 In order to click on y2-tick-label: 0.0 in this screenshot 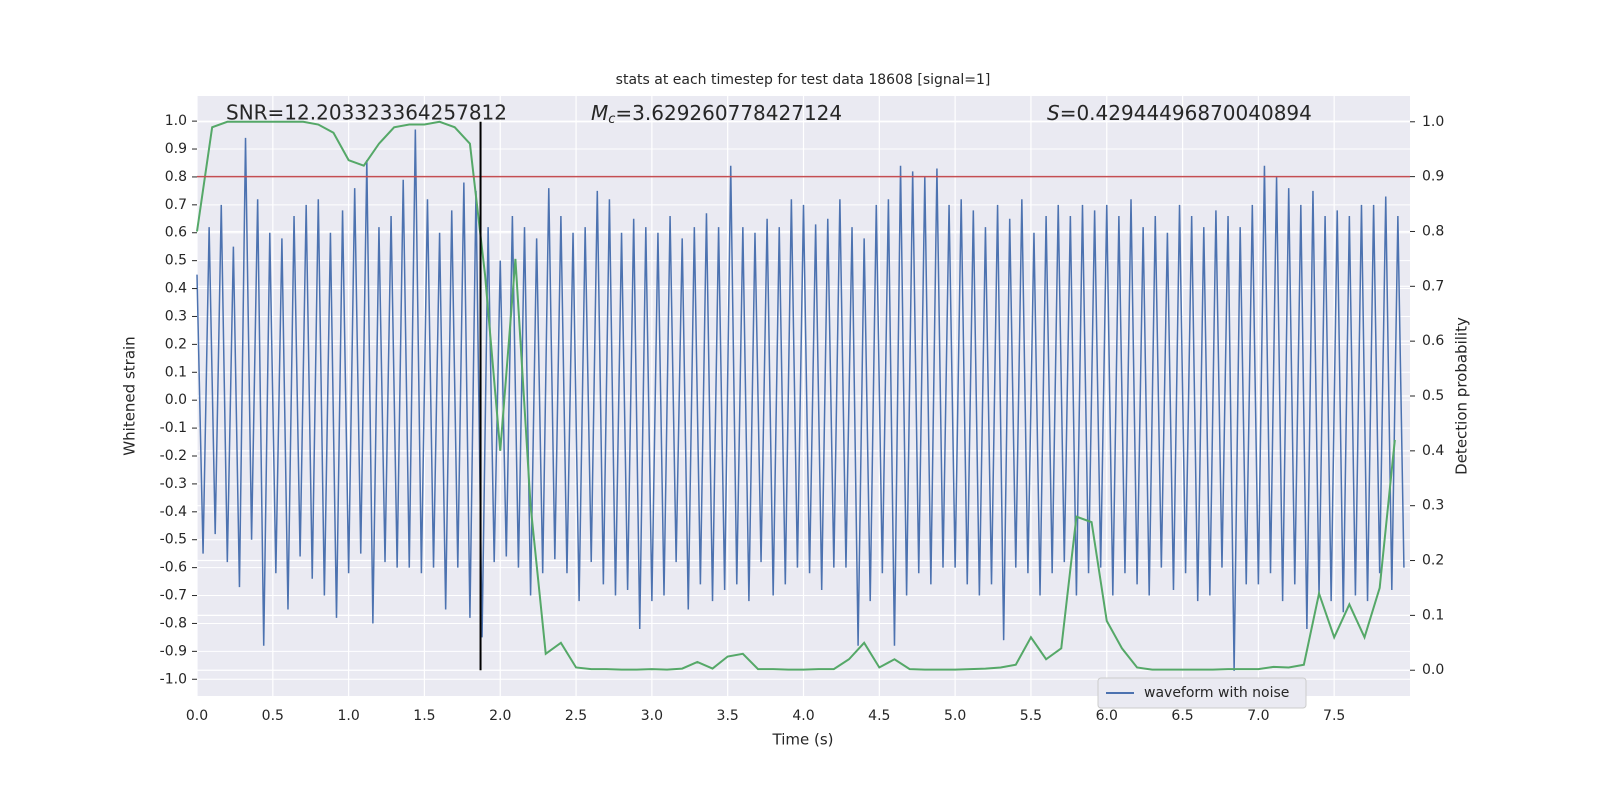, I will do `click(1433, 670)`.